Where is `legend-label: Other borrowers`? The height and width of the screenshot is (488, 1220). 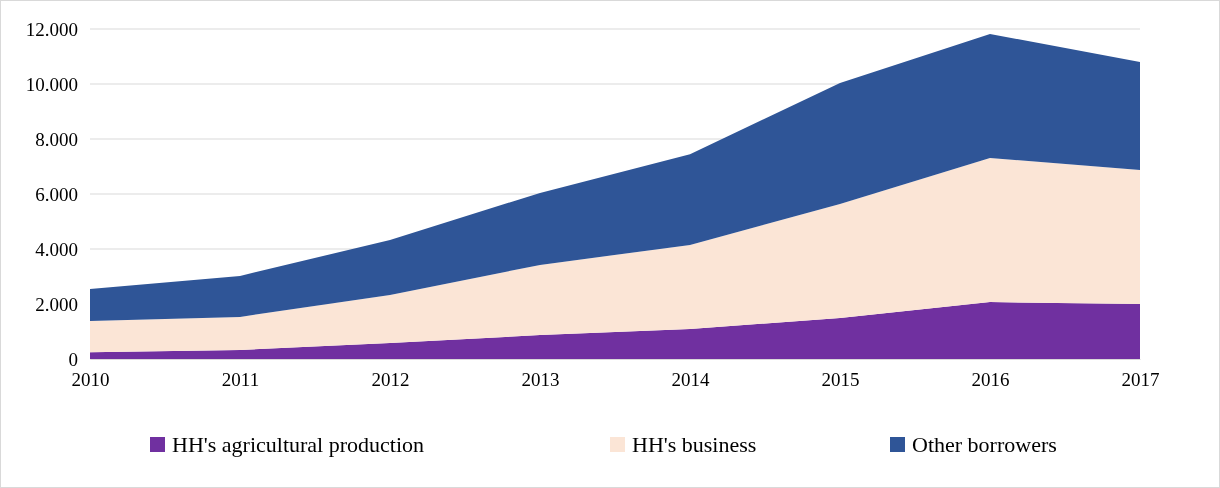 legend-label: Other borrowers is located at coordinates (984, 444).